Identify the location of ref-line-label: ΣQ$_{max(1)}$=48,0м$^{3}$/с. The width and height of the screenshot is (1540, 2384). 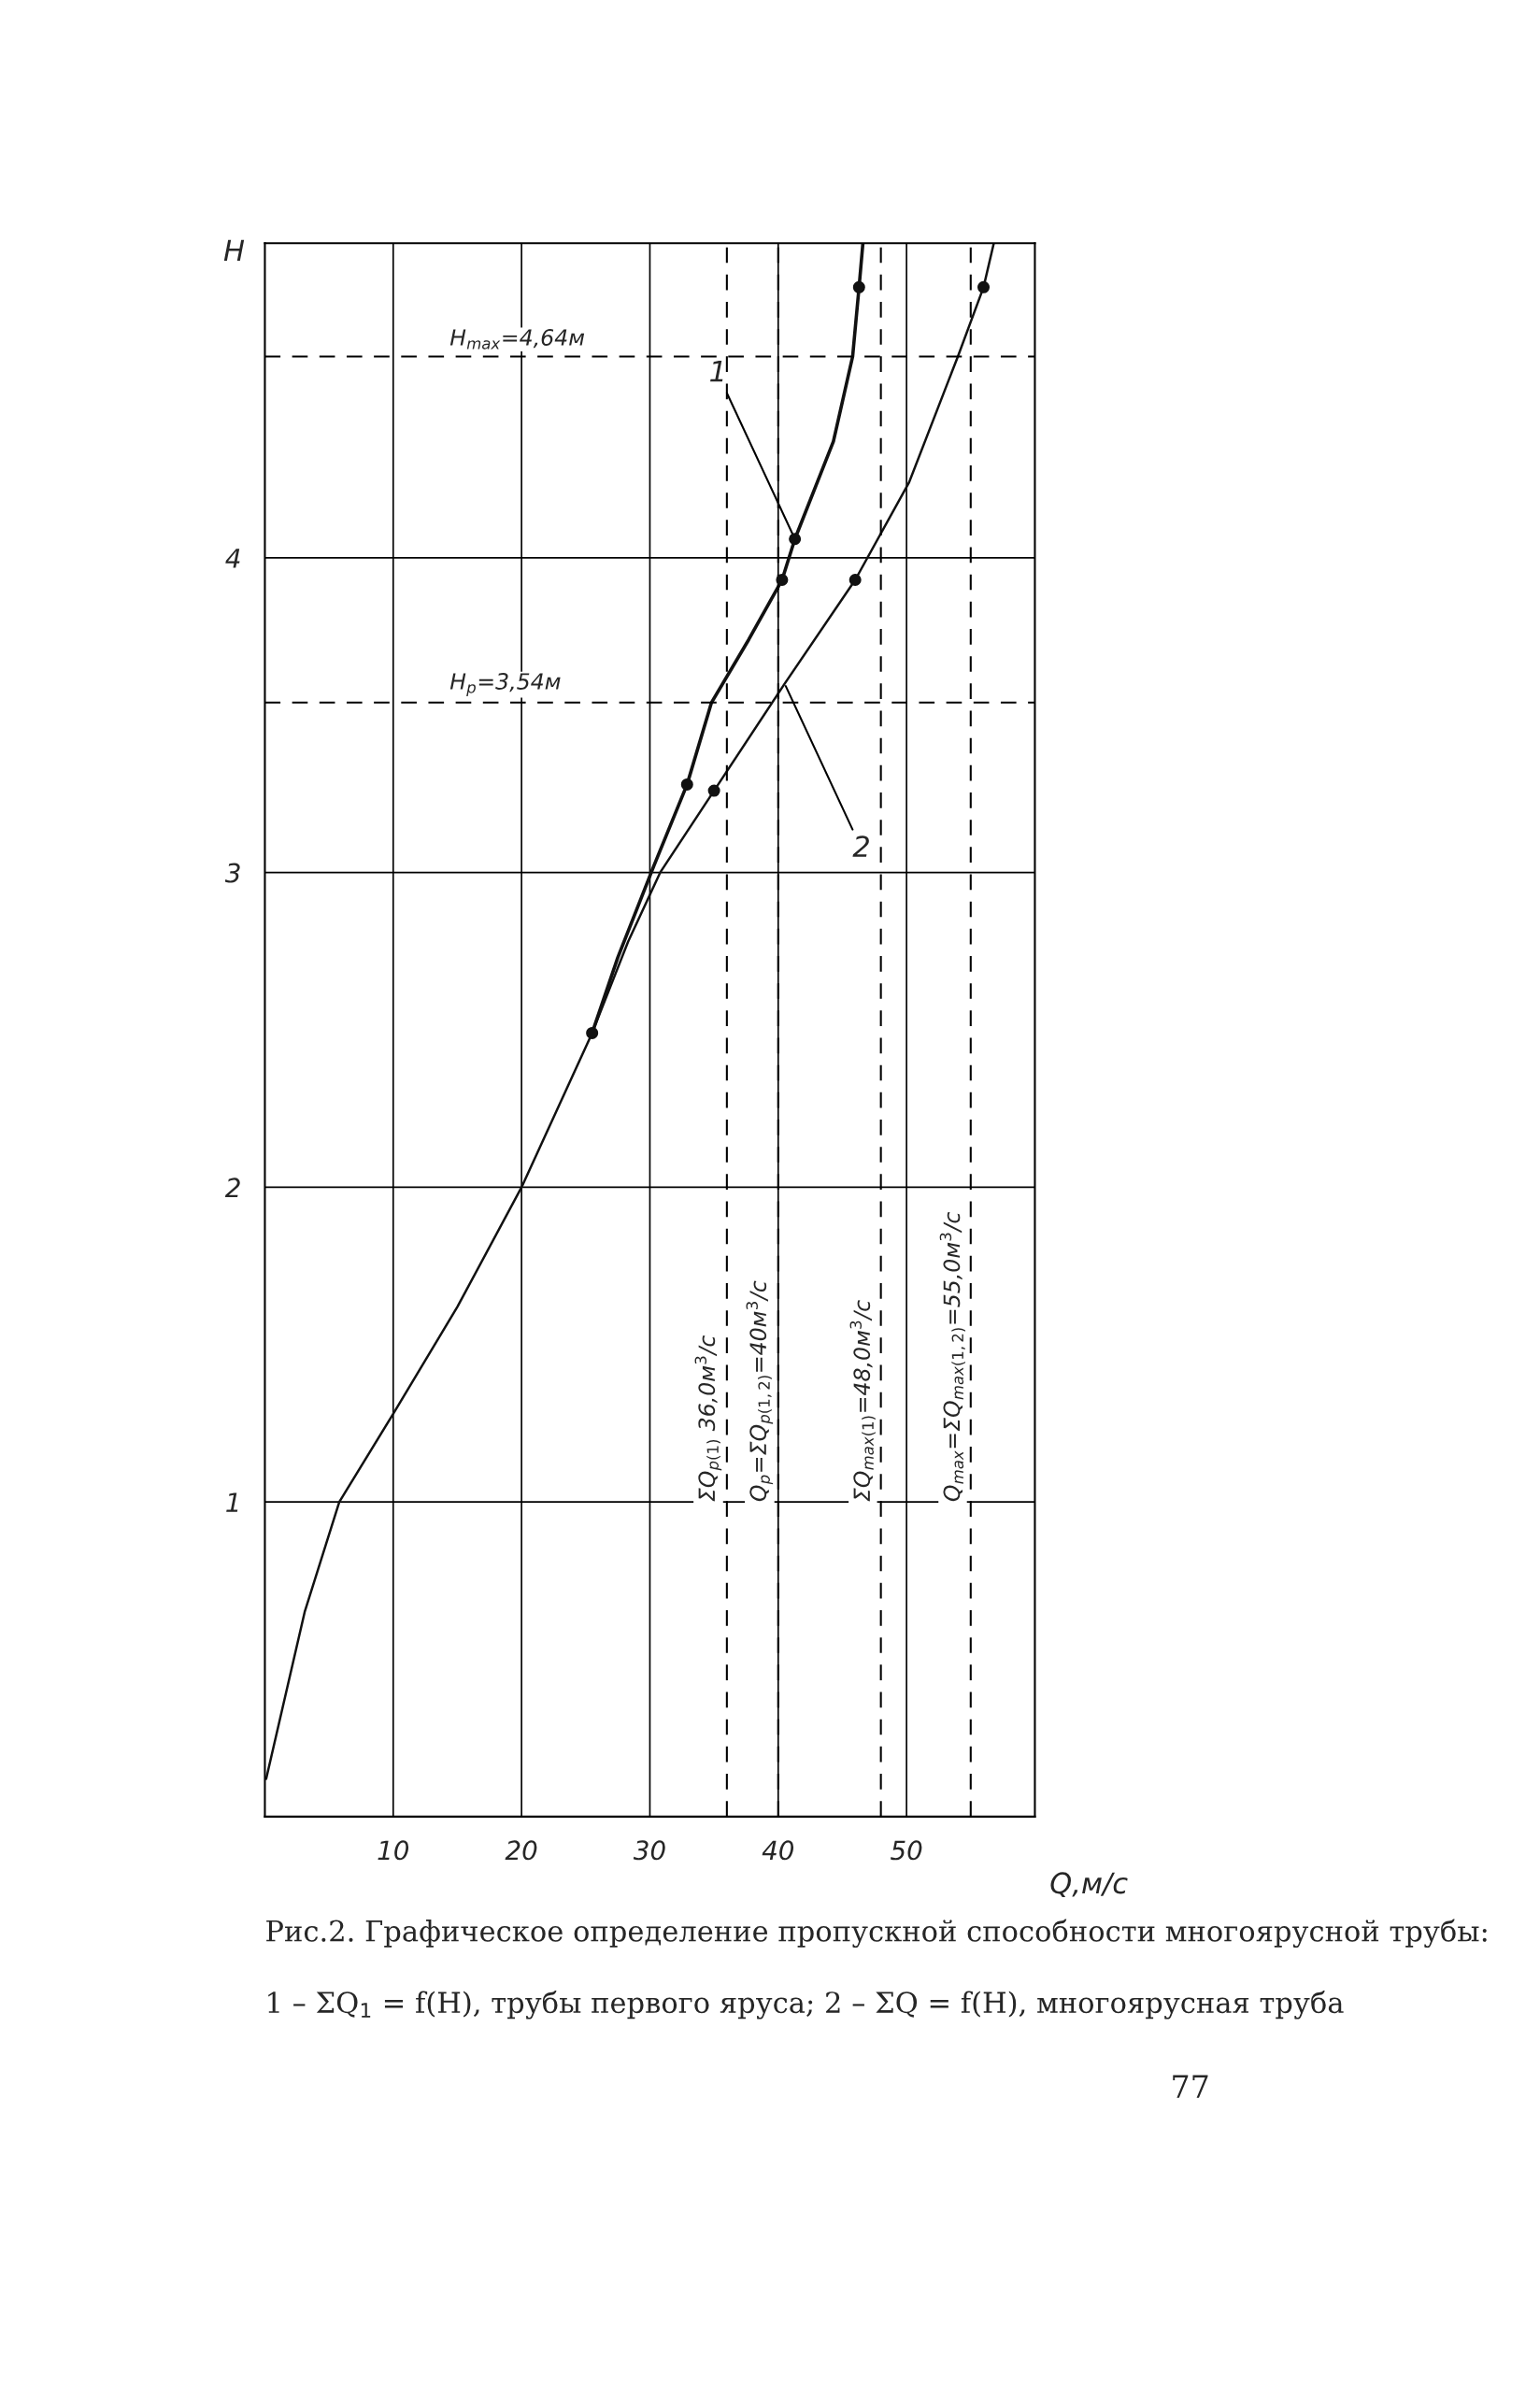
(862, 1401).